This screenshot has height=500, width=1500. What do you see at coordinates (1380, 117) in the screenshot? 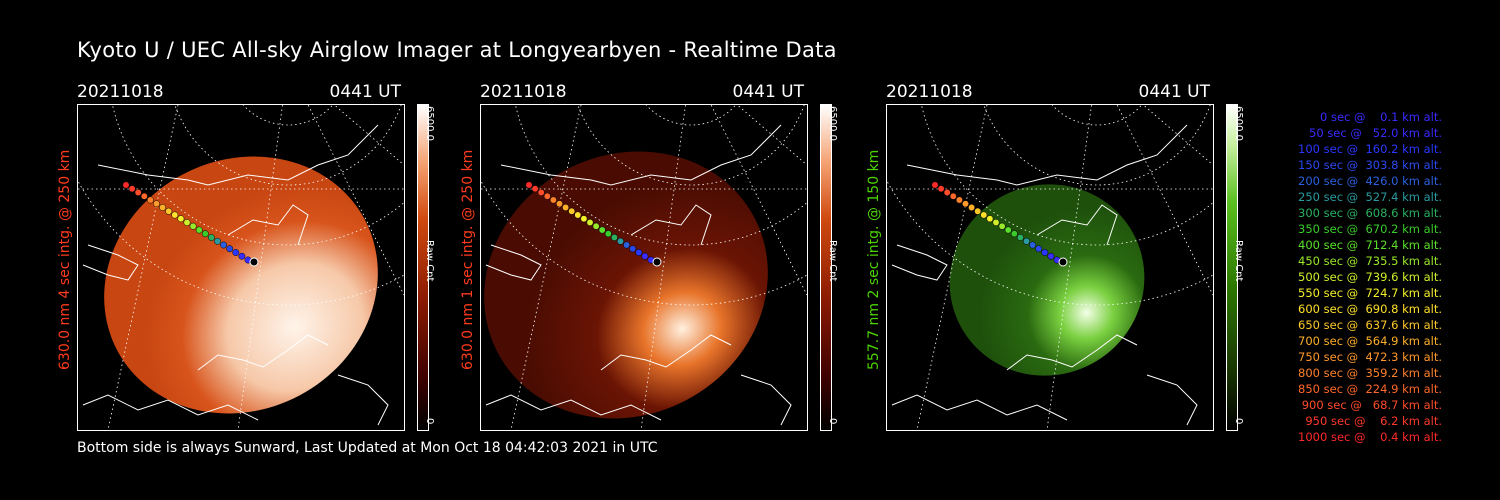
I see `legend-row: 0 sec @ 0.1 km alt.` at bounding box center [1380, 117].